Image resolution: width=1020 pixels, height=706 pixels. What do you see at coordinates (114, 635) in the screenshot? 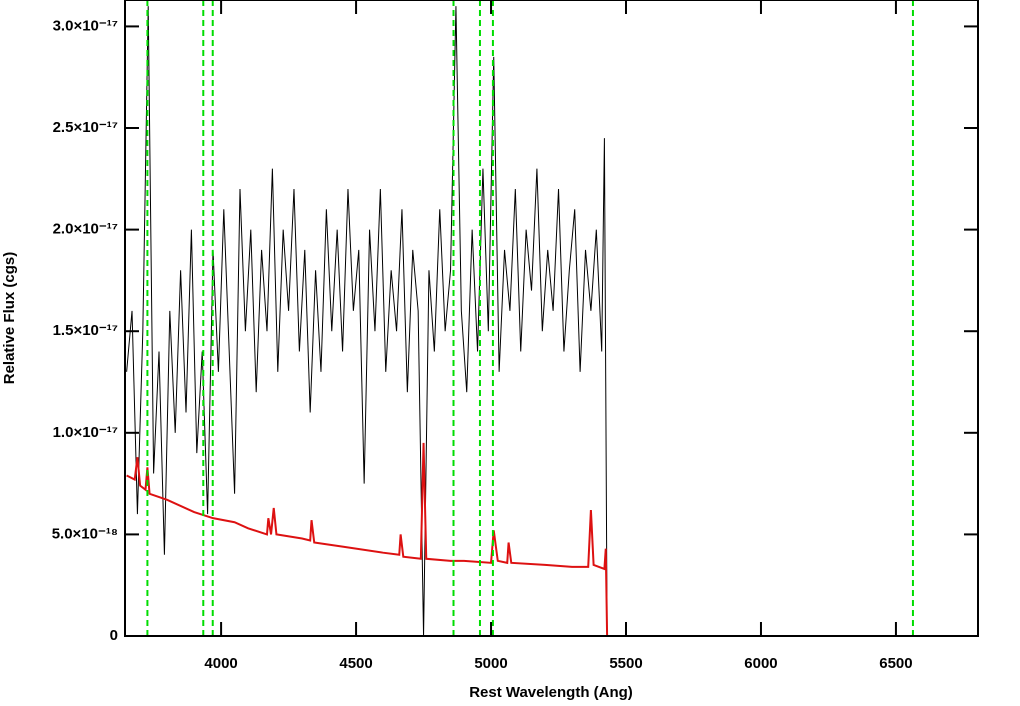
I see `y-tick-label: 0` at bounding box center [114, 635].